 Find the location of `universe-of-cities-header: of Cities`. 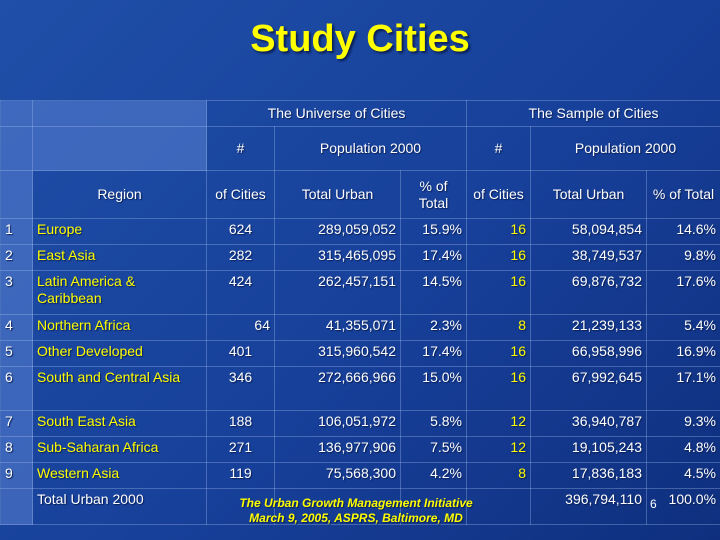

universe-of-cities-header: of Cities is located at coordinates (240, 194).